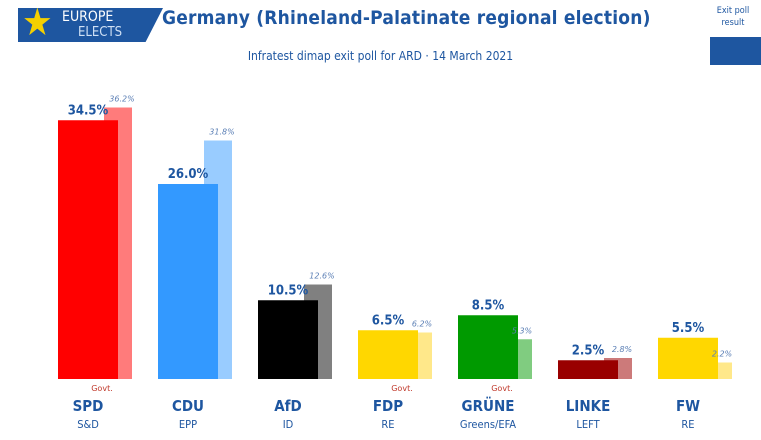 The height and width of the screenshot is (440, 761). I want to click on ep-group-label: Greens/EFA, so click(488, 424).